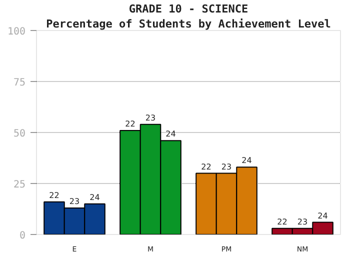 The image size is (360, 260). What do you see at coordinates (16, 32) in the screenshot?
I see `y-tick-label: 100` at bounding box center [16, 32].